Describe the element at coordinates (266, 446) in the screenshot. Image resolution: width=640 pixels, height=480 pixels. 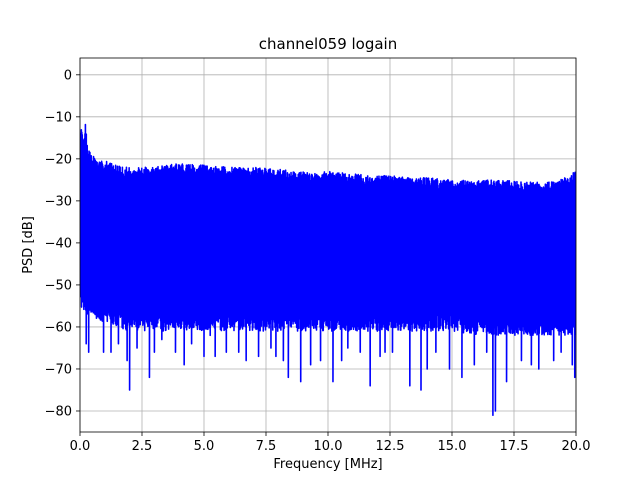
I see `x-tick-label: 7.5` at that location.